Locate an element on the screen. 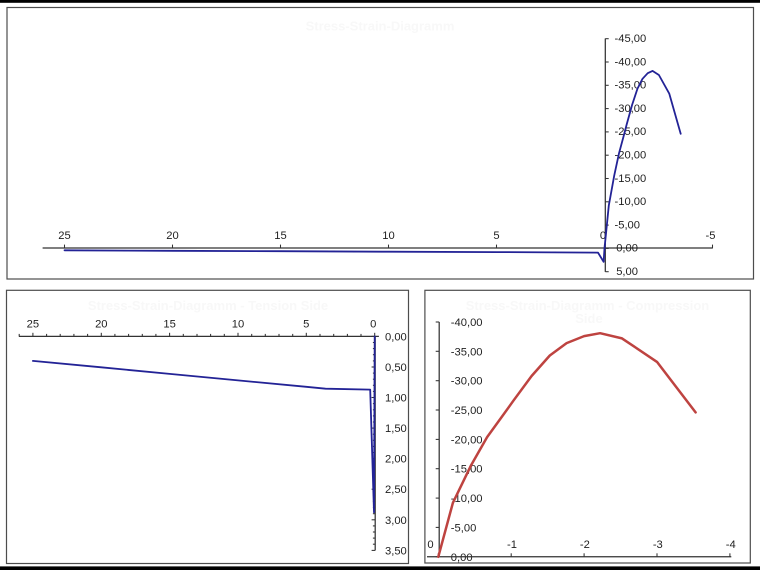 This screenshot has height=570, width=760. svg-text: -4 is located at coordinates (731, 545).